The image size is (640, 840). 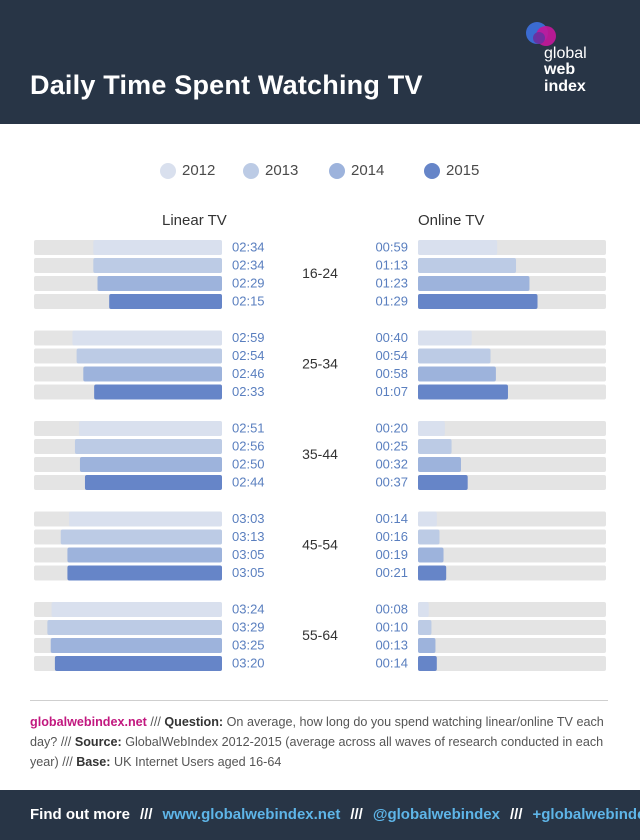 What do you see at coordinates (391, 608) in the screenshot?
I see `online-value-55-64-2012: 00:08` at bounding box center [391, 608].